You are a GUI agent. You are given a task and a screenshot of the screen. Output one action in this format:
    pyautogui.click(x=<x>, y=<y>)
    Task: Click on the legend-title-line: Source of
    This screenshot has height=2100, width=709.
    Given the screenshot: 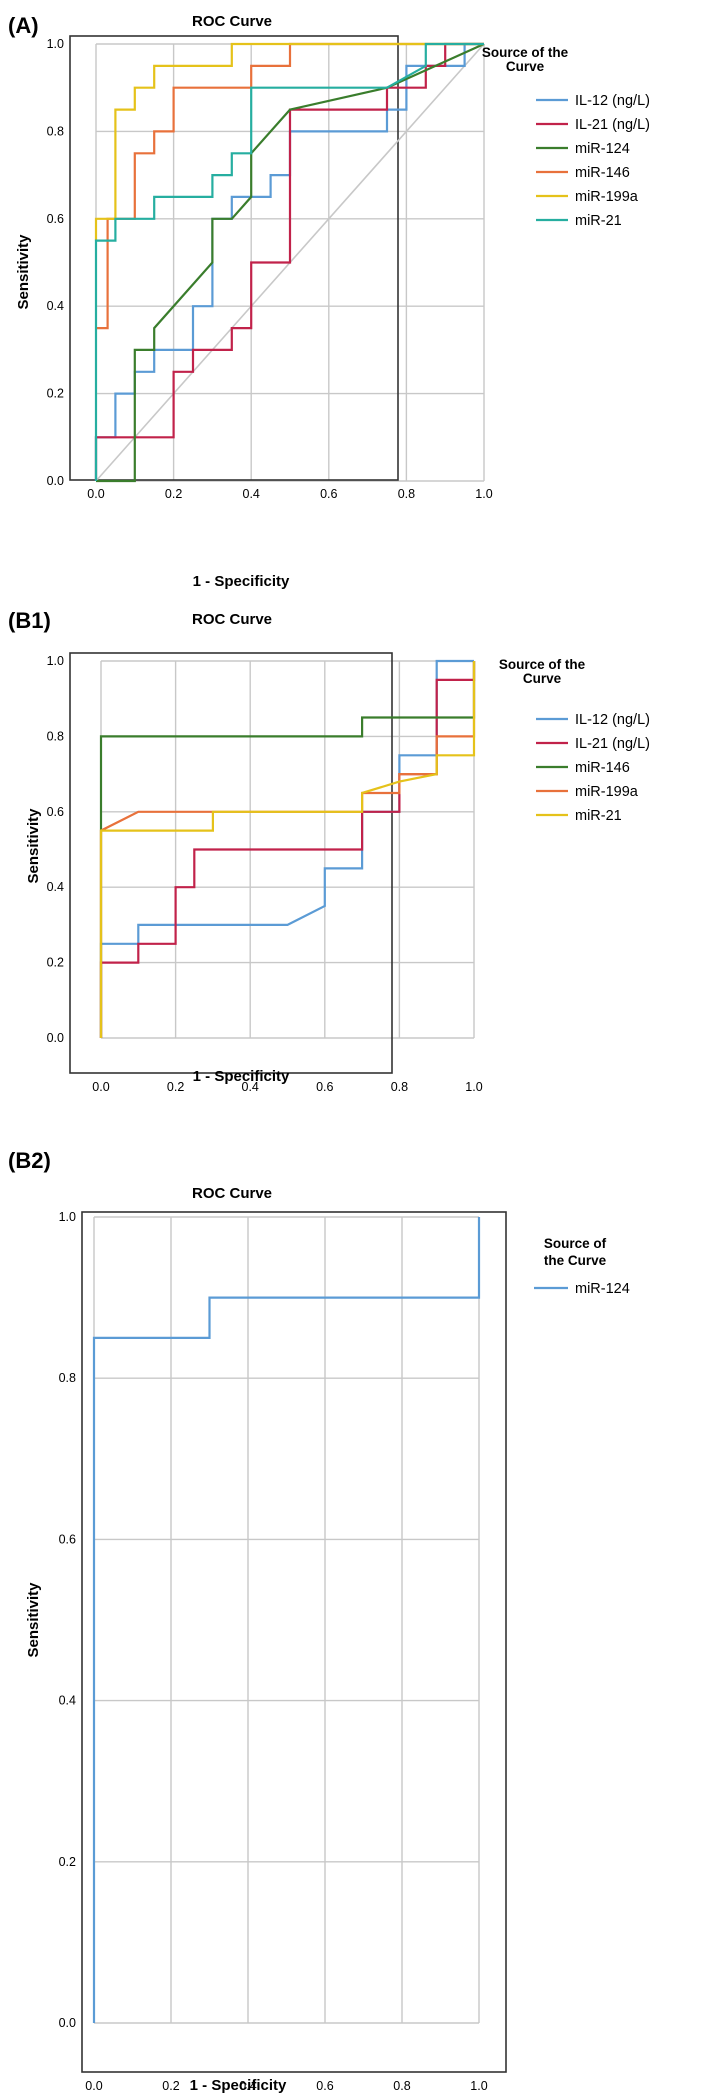 What is the action you would take?
    pyautogui.click(x=575, y=1243)
    